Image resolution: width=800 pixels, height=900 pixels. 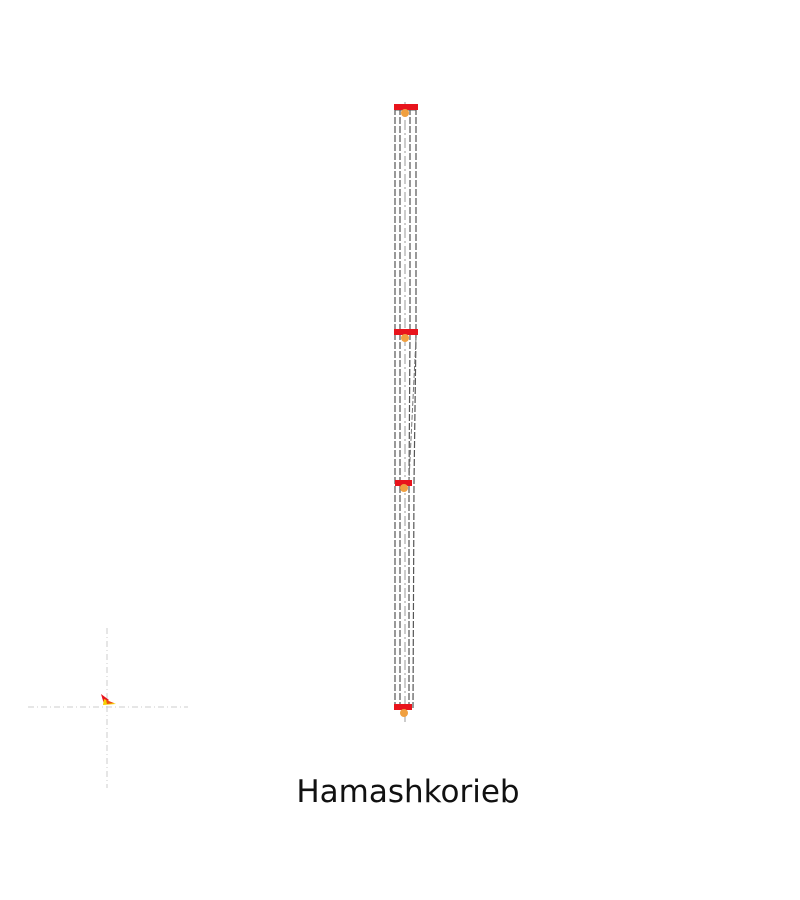 I want to click on frame-diagonal, so click(x=412, y=409).